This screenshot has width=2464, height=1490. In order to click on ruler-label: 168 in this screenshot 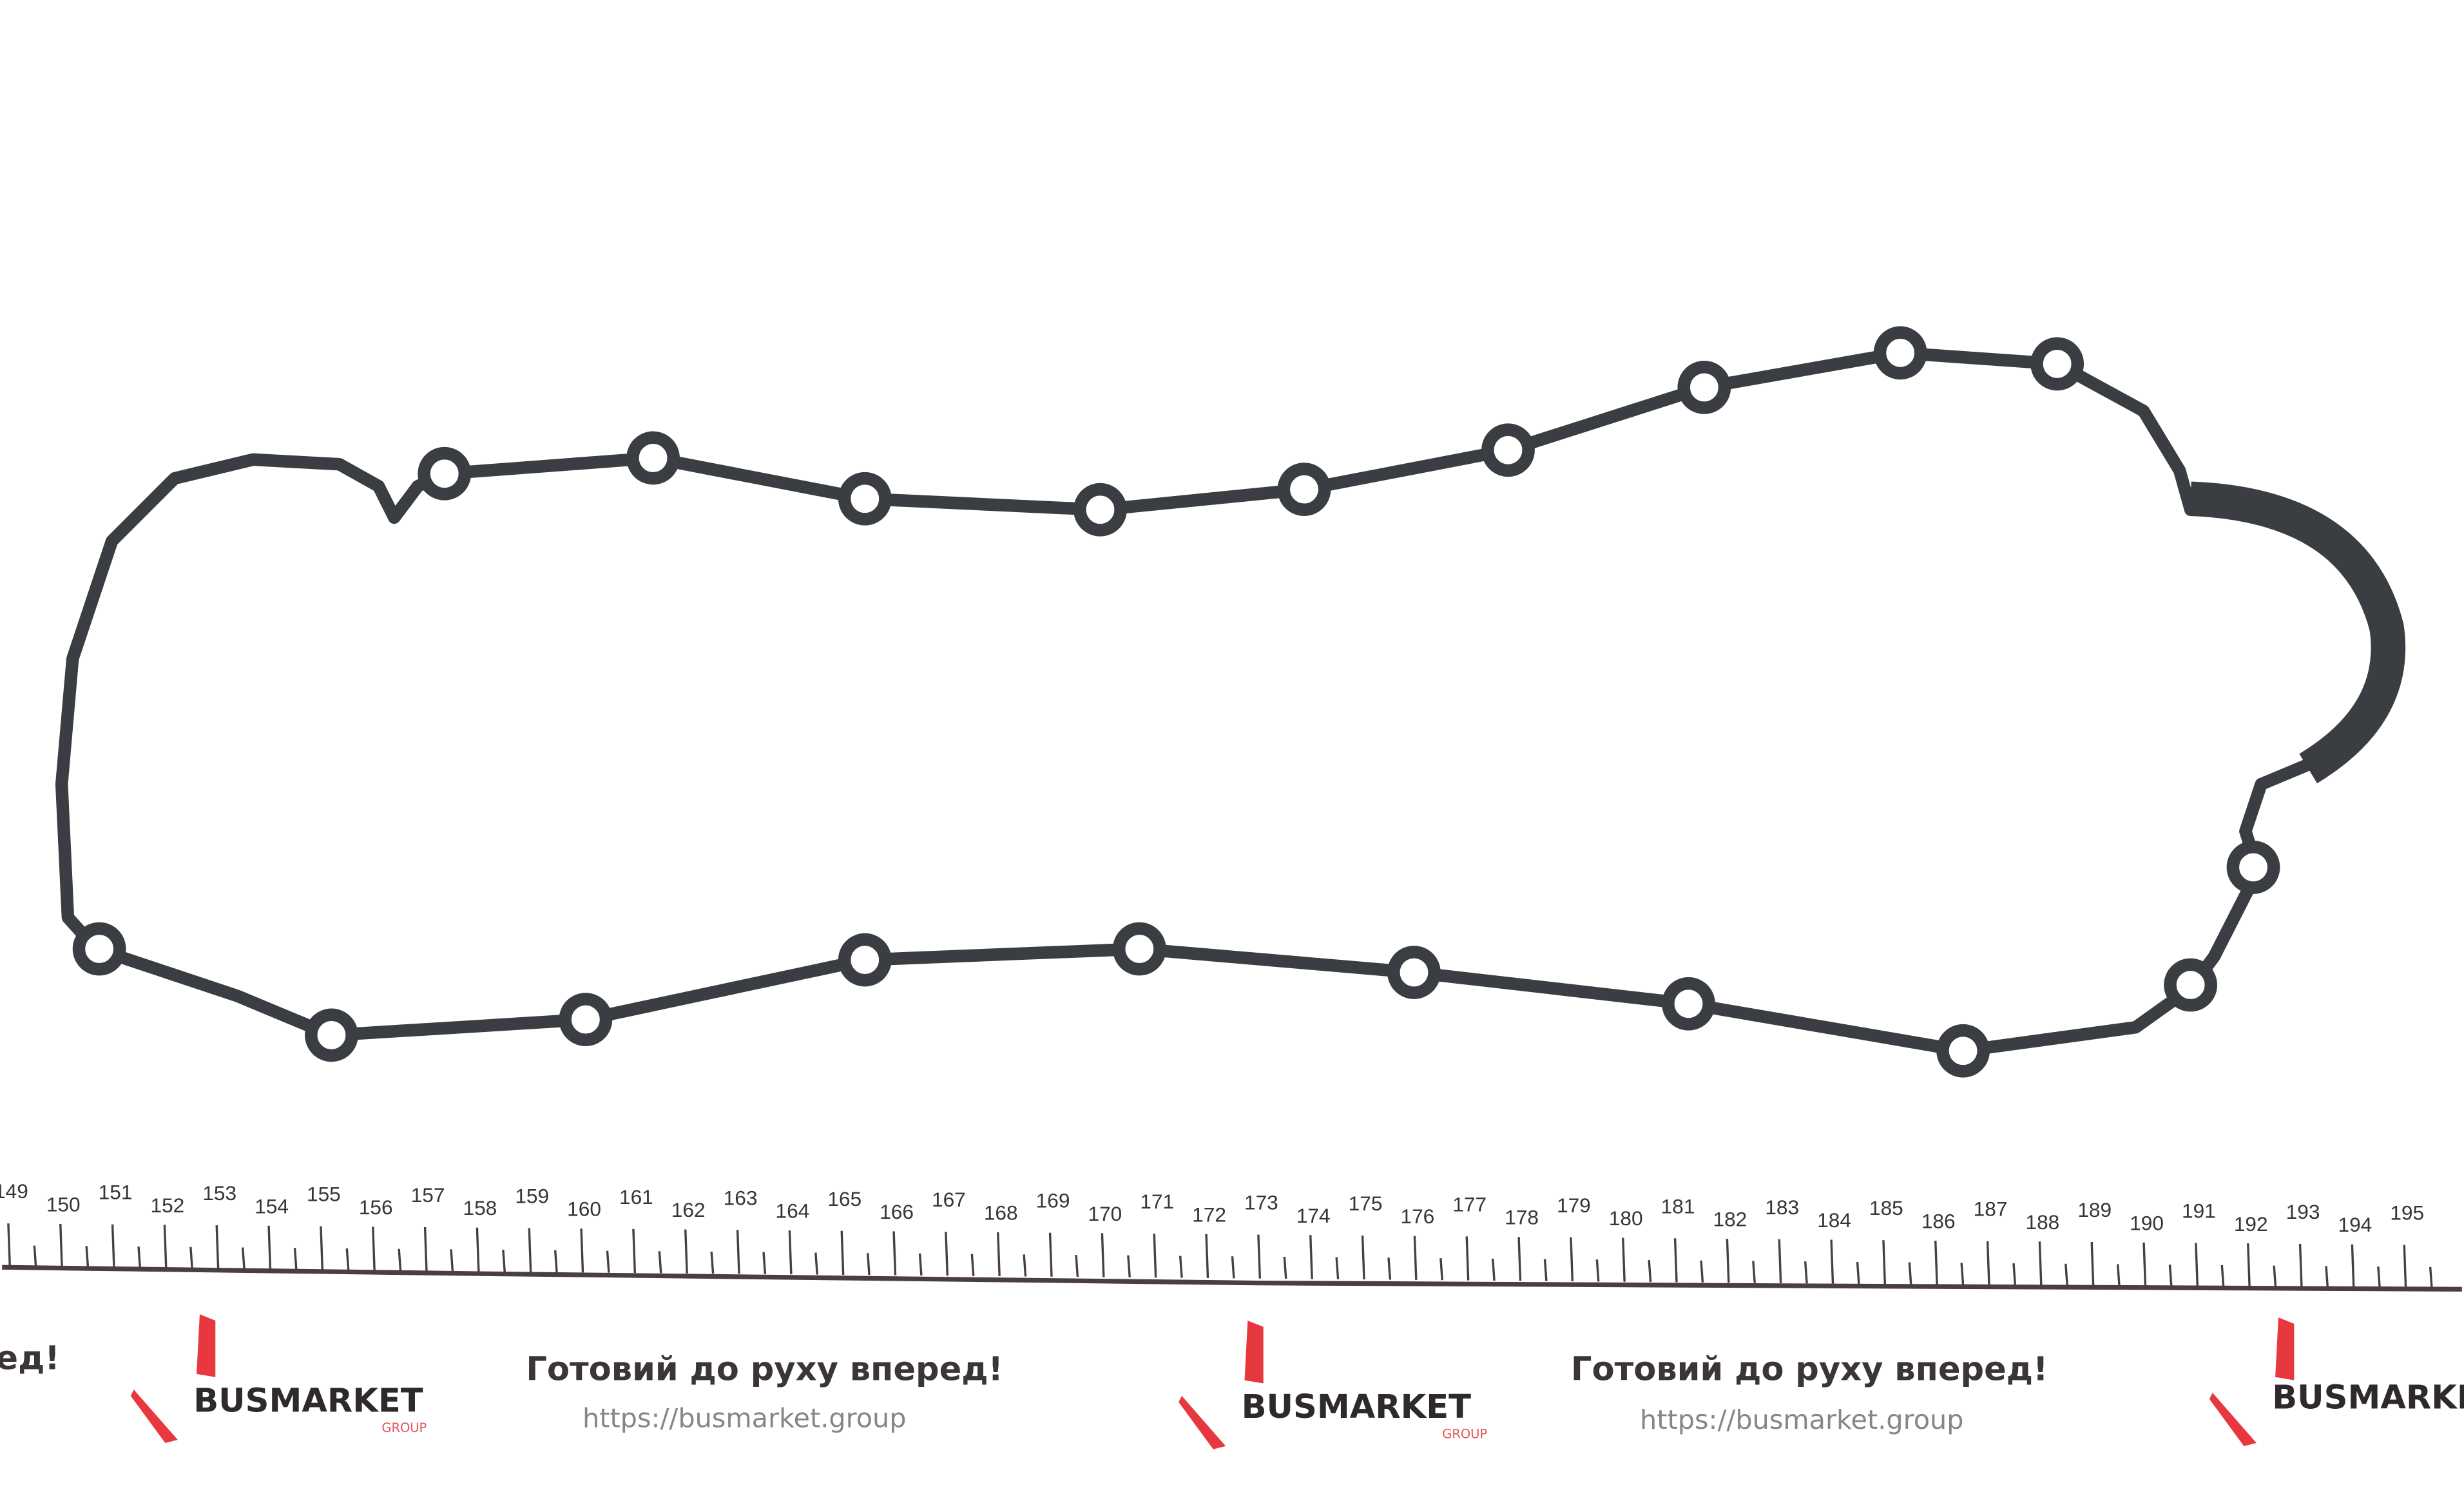, I will do `click(1001, 1212)`.